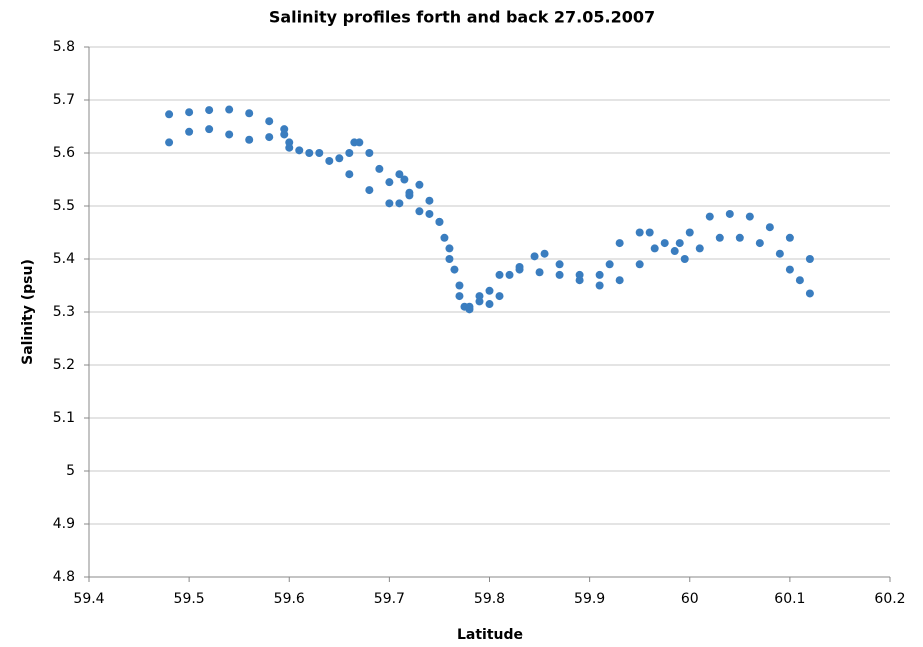 Image resolution: width=923 pixels, height=647 pixels. I want to click on y-tick-label: 5, so click(70, 471).